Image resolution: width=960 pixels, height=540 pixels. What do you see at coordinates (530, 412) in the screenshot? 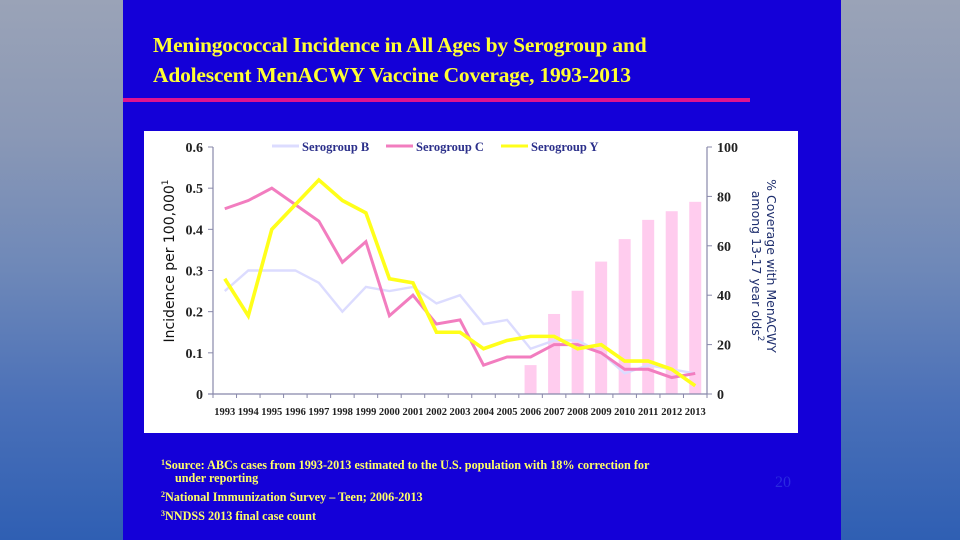
I see `x-tick-label: 2006` at bounding box center [530, 412].